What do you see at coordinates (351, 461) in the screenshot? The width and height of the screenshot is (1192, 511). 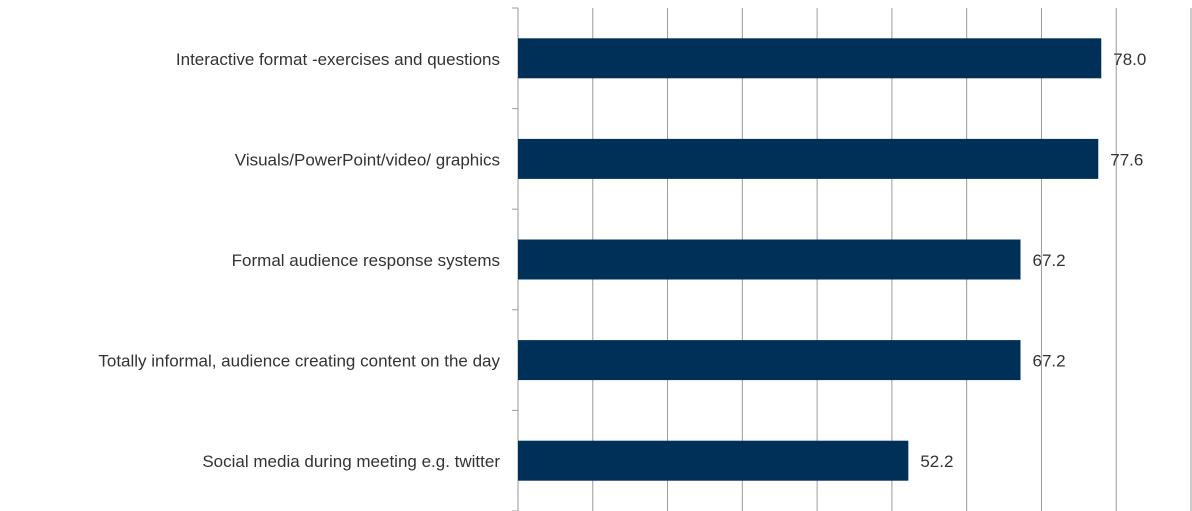 I see `category-label: Social media during meeting e.g. twitter` at bounding box center [351, 461].